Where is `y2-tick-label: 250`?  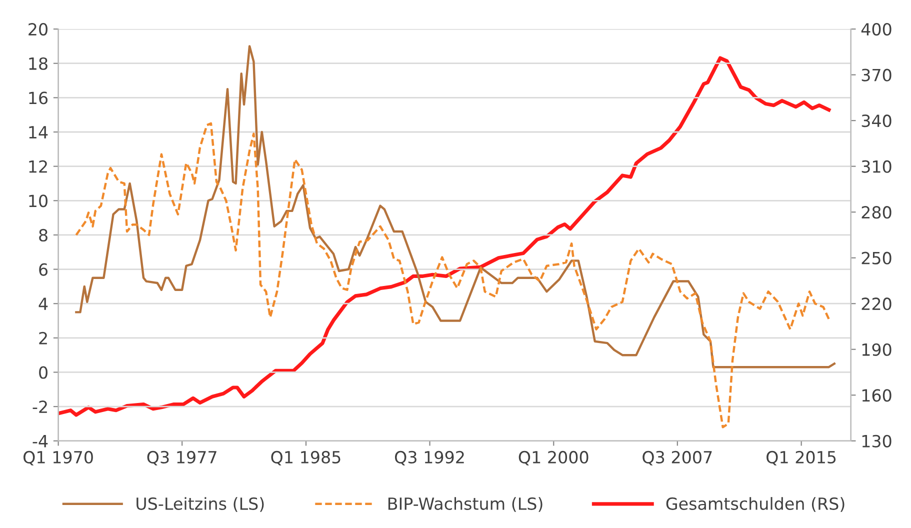
y2-tick-label: 250 is located at coordinates (877, 258).